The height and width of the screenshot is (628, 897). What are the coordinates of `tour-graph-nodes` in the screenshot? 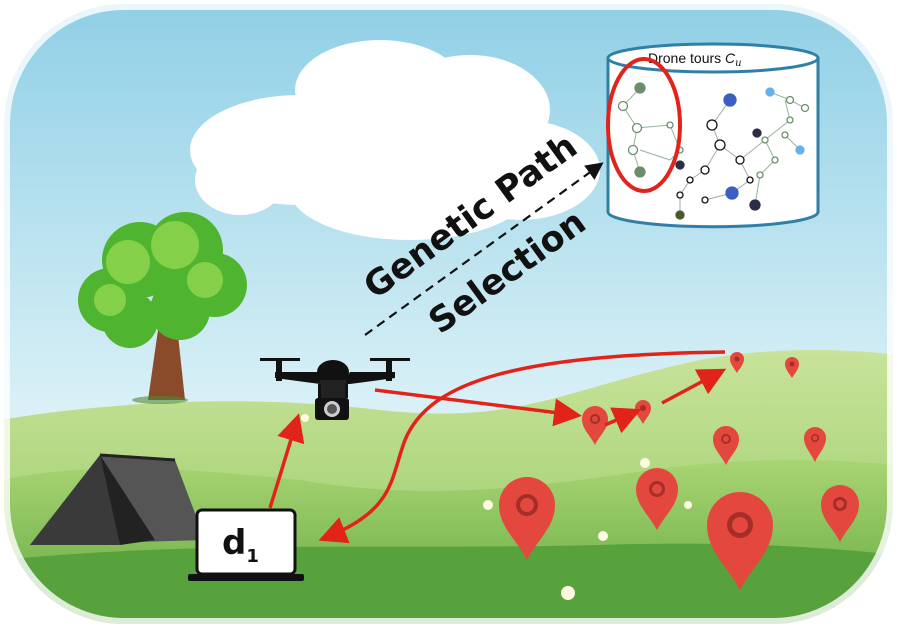 It's located at (713, 151).